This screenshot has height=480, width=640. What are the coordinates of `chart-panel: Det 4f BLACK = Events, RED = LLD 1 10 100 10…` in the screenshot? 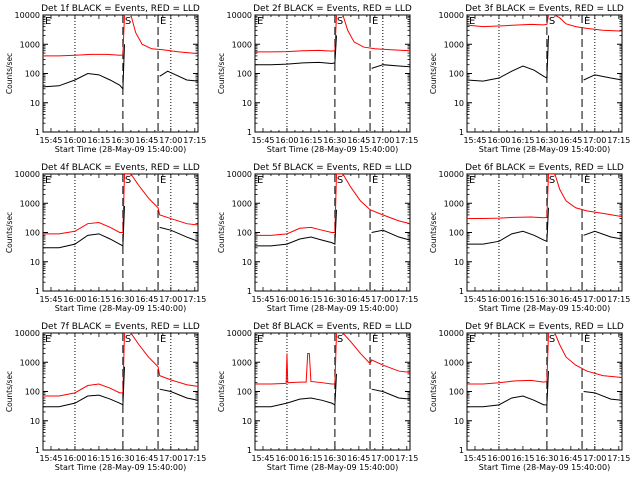 It's located at (105, 238).